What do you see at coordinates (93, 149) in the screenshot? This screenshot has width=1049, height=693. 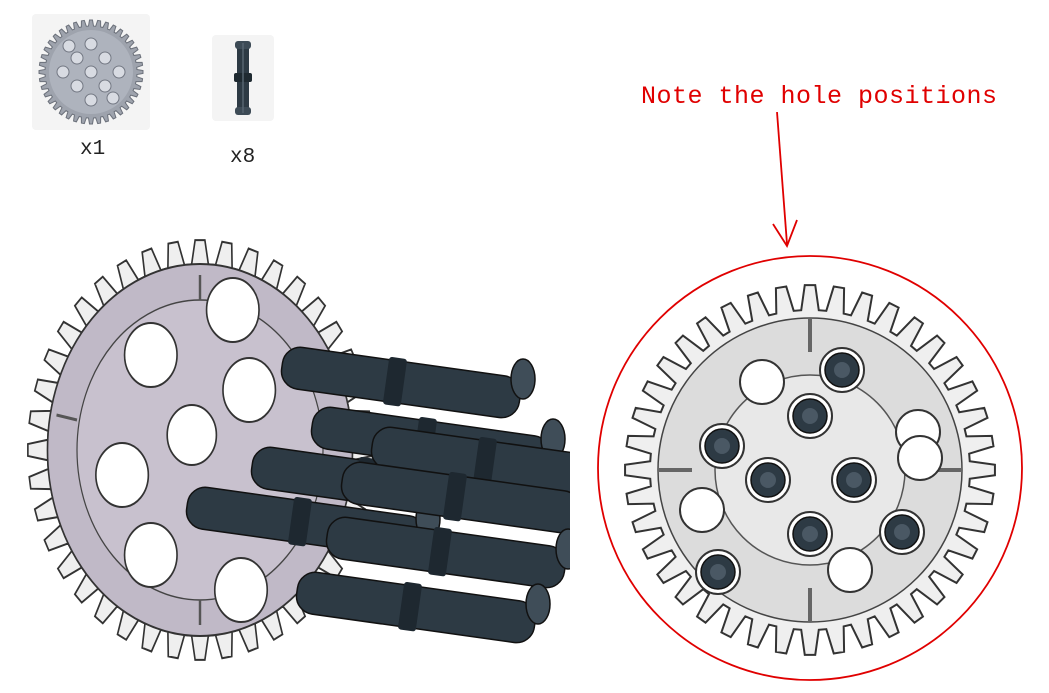 I see `gear-quantity: x1` at bounding box center [93, 149].